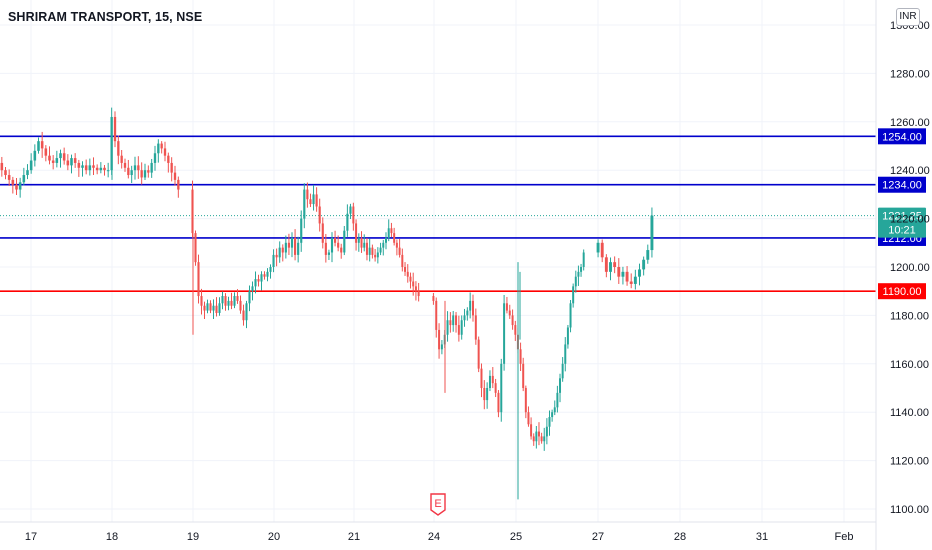 The width and height of the screenshot is (932, 550). I want to click on event-markers: E, so click(438, 504).